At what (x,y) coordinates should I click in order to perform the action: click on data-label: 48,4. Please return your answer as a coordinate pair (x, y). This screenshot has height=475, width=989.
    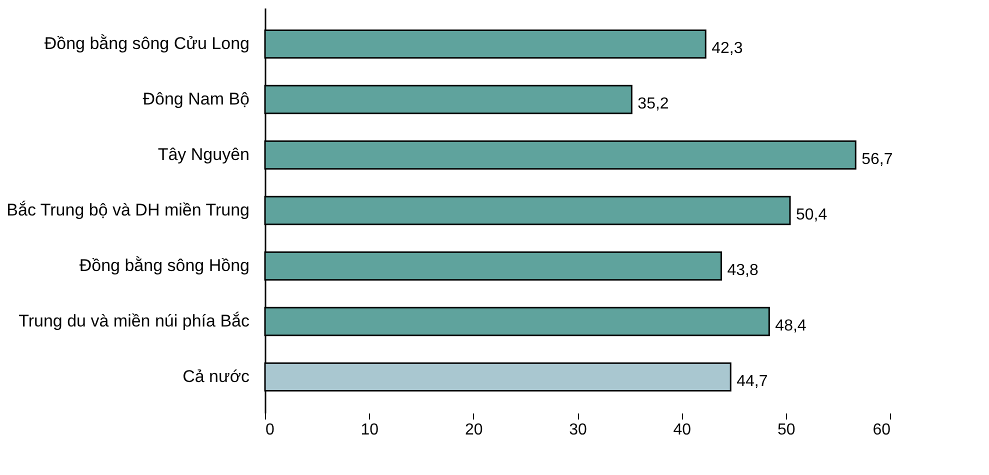
    Looking at the image, I should click on (790, 325).